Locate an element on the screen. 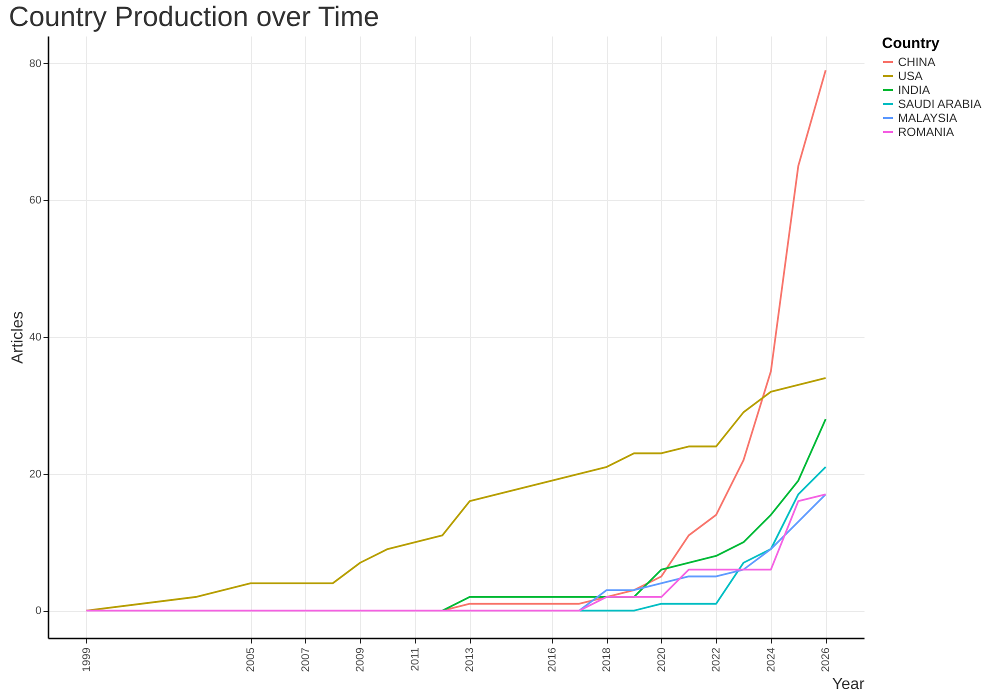 This screenshot has width=991, height=696. y-tick-label: 80 is located at coordinates (35, 64).